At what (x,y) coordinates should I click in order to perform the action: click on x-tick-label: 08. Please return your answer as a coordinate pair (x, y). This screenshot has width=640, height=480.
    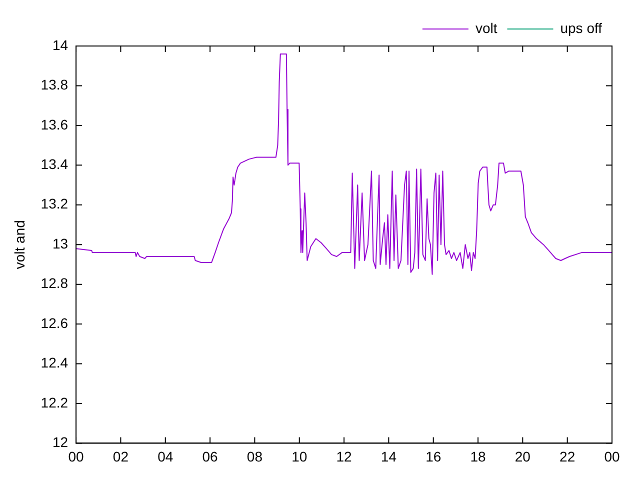
    Looking at the image, I should click on (254, 456).